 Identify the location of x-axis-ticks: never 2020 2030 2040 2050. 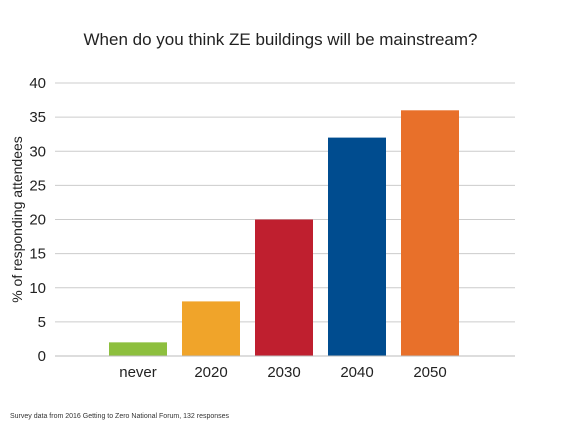
(282, 372).